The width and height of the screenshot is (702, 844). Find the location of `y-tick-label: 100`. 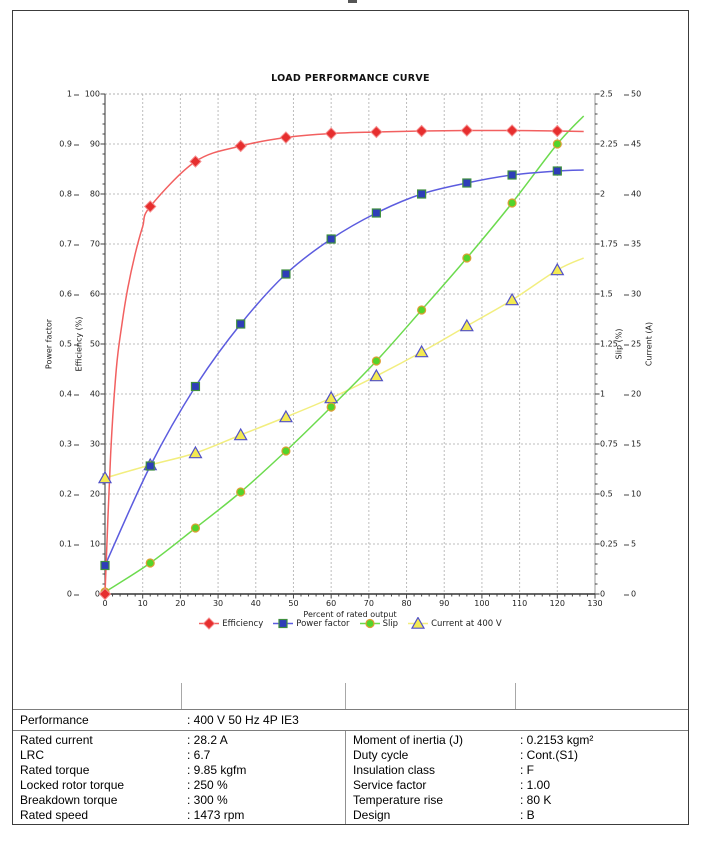

y-tick-label: 100 is located at coordinates (92, 94).